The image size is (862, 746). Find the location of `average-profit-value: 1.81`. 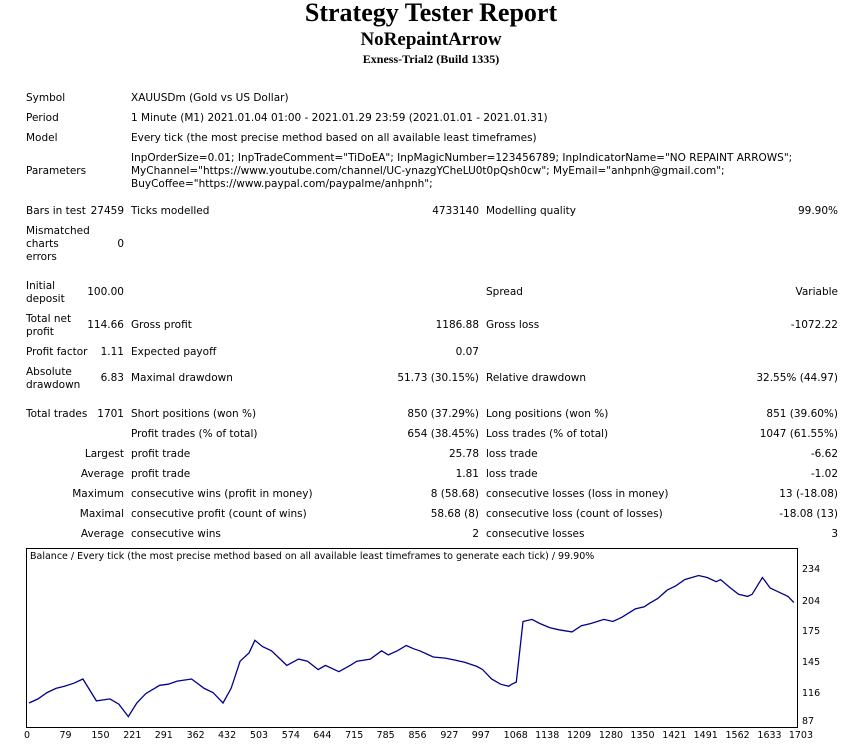

average-profit-value: 1.81 is located at coordinates (467, 474).